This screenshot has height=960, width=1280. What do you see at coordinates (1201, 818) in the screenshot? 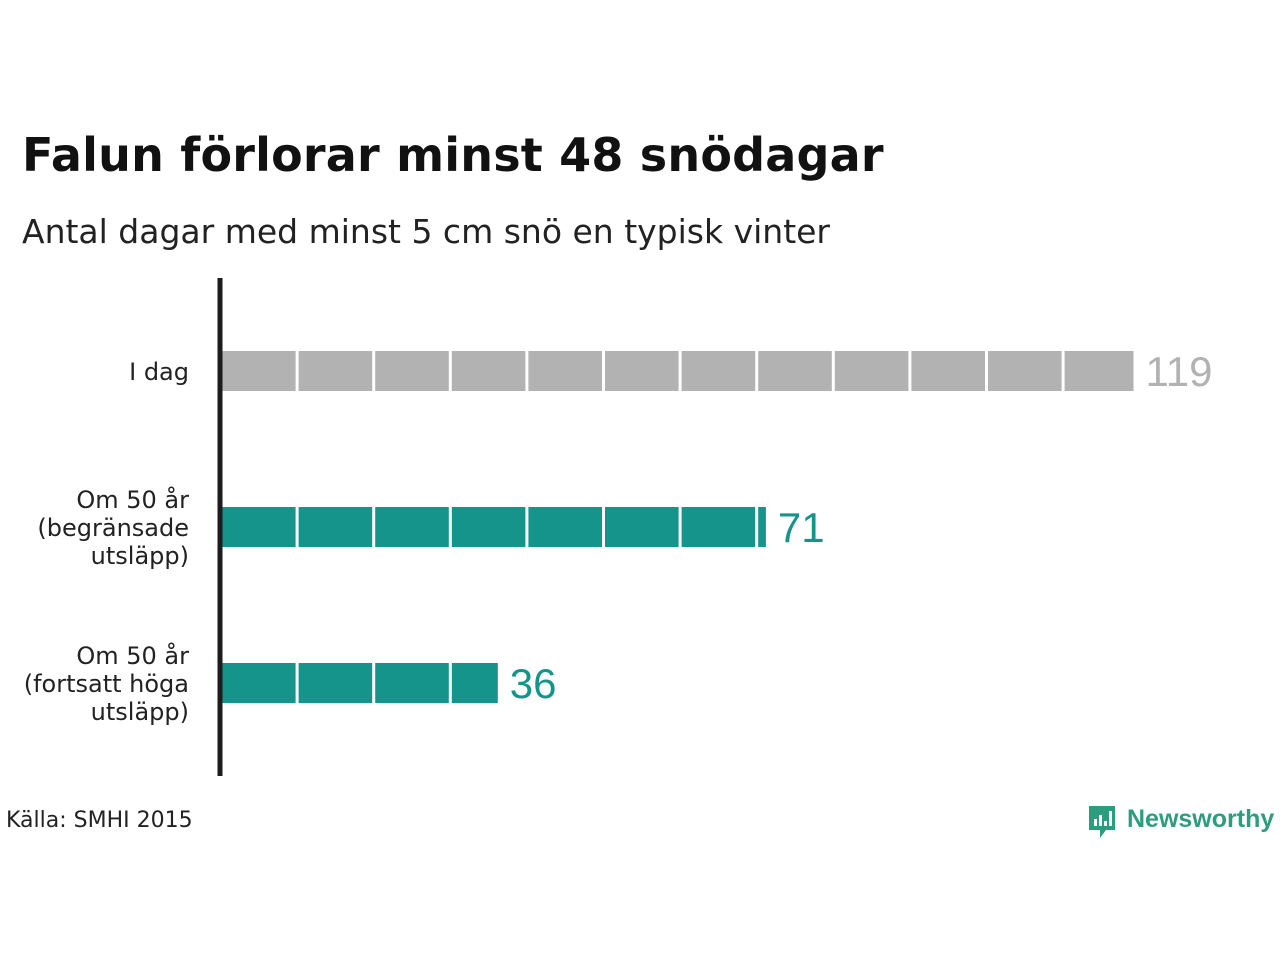
I see `brand-name: Newsworthy` at bounding box center [1201, 818].